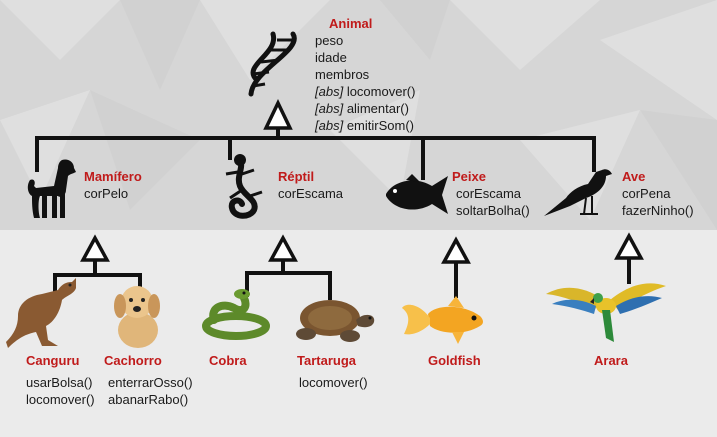 The image size is (717, 437). Describe the element at coordinates (113, 176) in the screenshot. I see `class-name: Mamífero` at that location.